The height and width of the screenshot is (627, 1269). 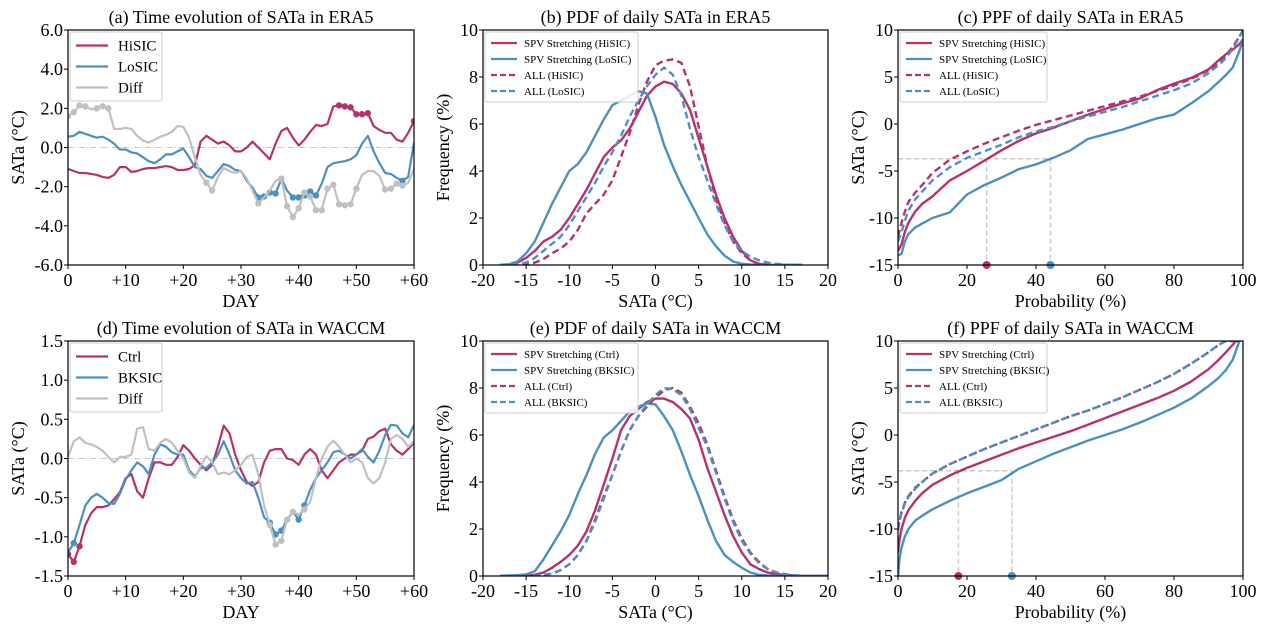 I want to click on x-tick-label: 5, so click(x=698, y=280).